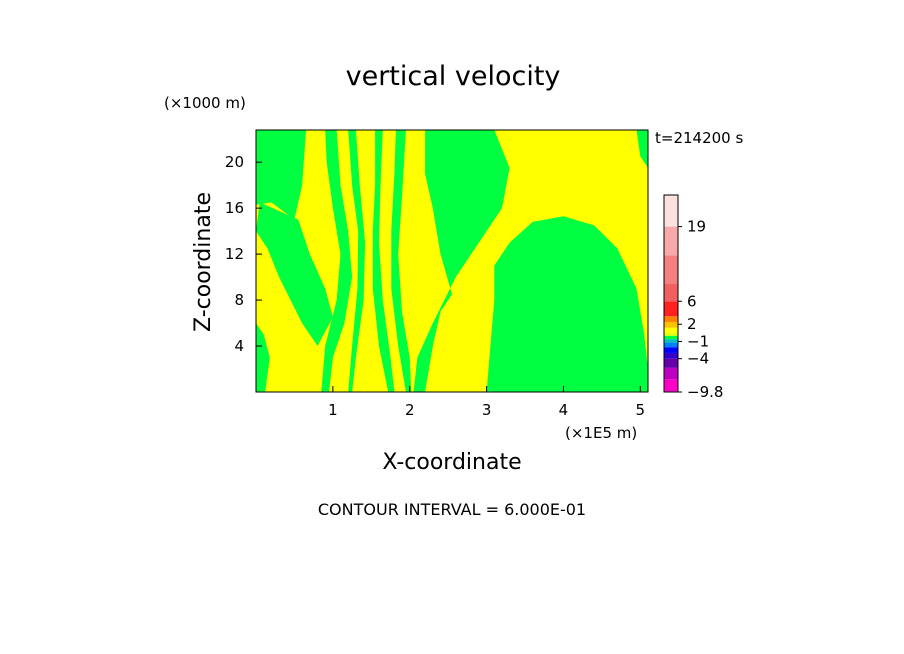 Image resolution: width=904 pixels, height=654 pixels. I want to click on y-axis-label: Z-coordinate, so click(203, 262).